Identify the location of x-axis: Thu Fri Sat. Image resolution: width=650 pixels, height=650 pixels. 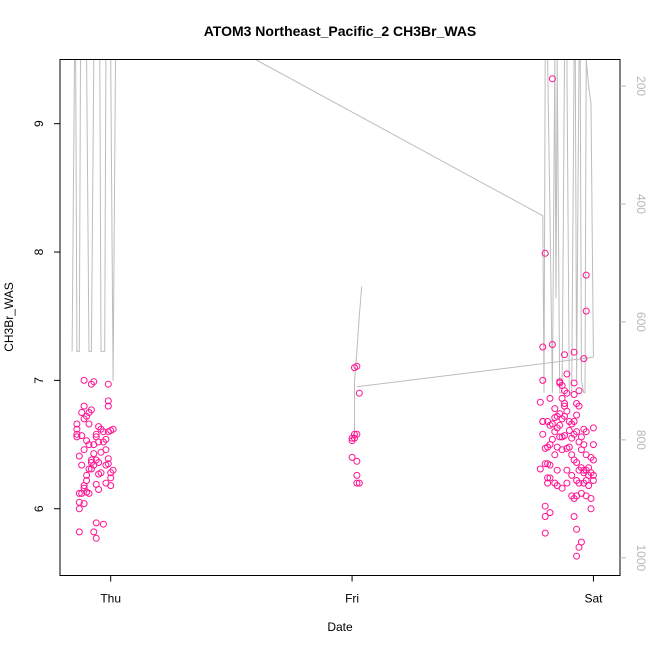
(351, 590).